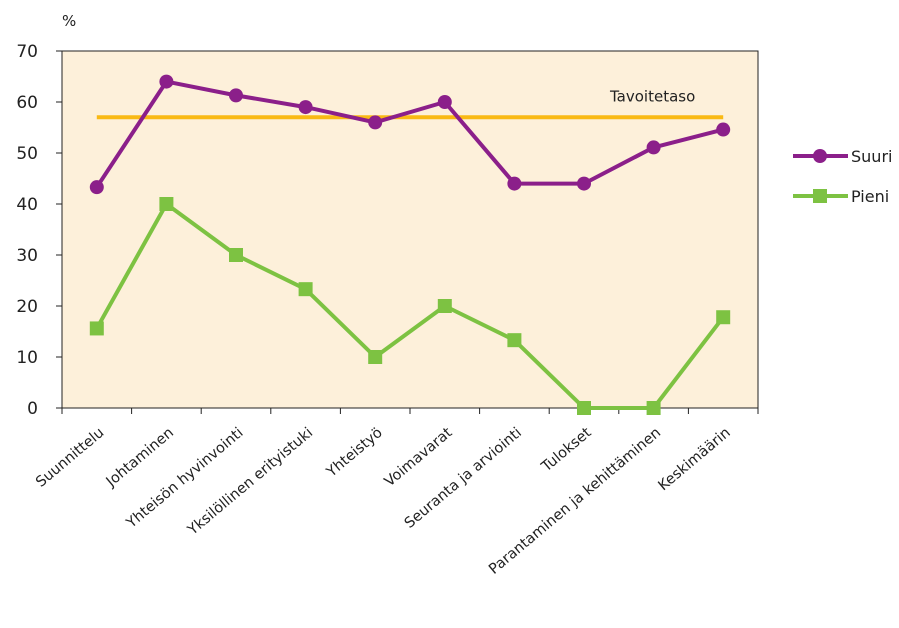 The image size is (899, 628). I want to click on x-category-label: Voimavarat, so click(419, 458).